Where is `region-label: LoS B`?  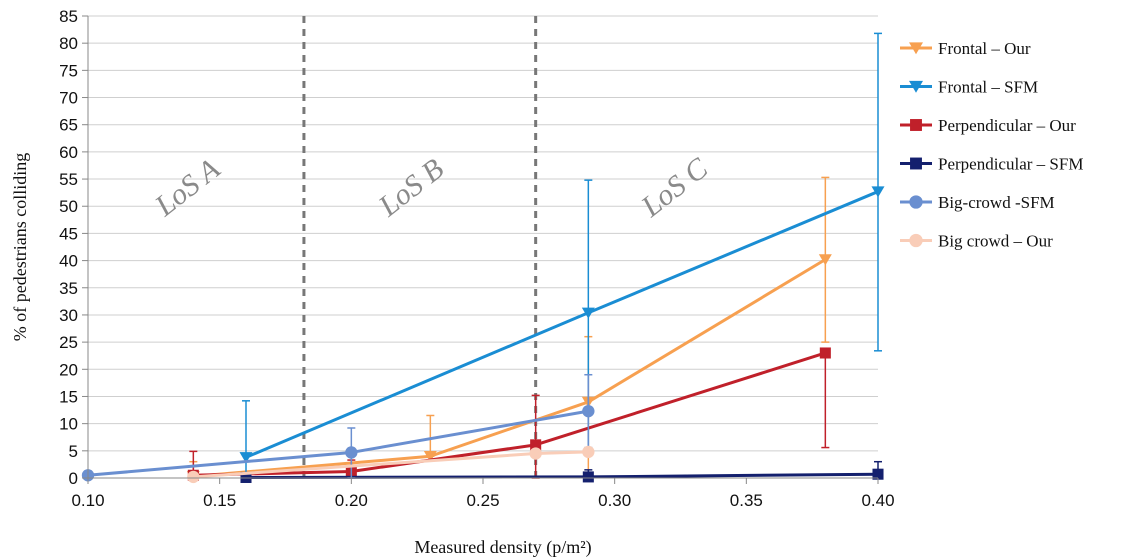
region-label: LoS B is located at coordinates (411, 187).